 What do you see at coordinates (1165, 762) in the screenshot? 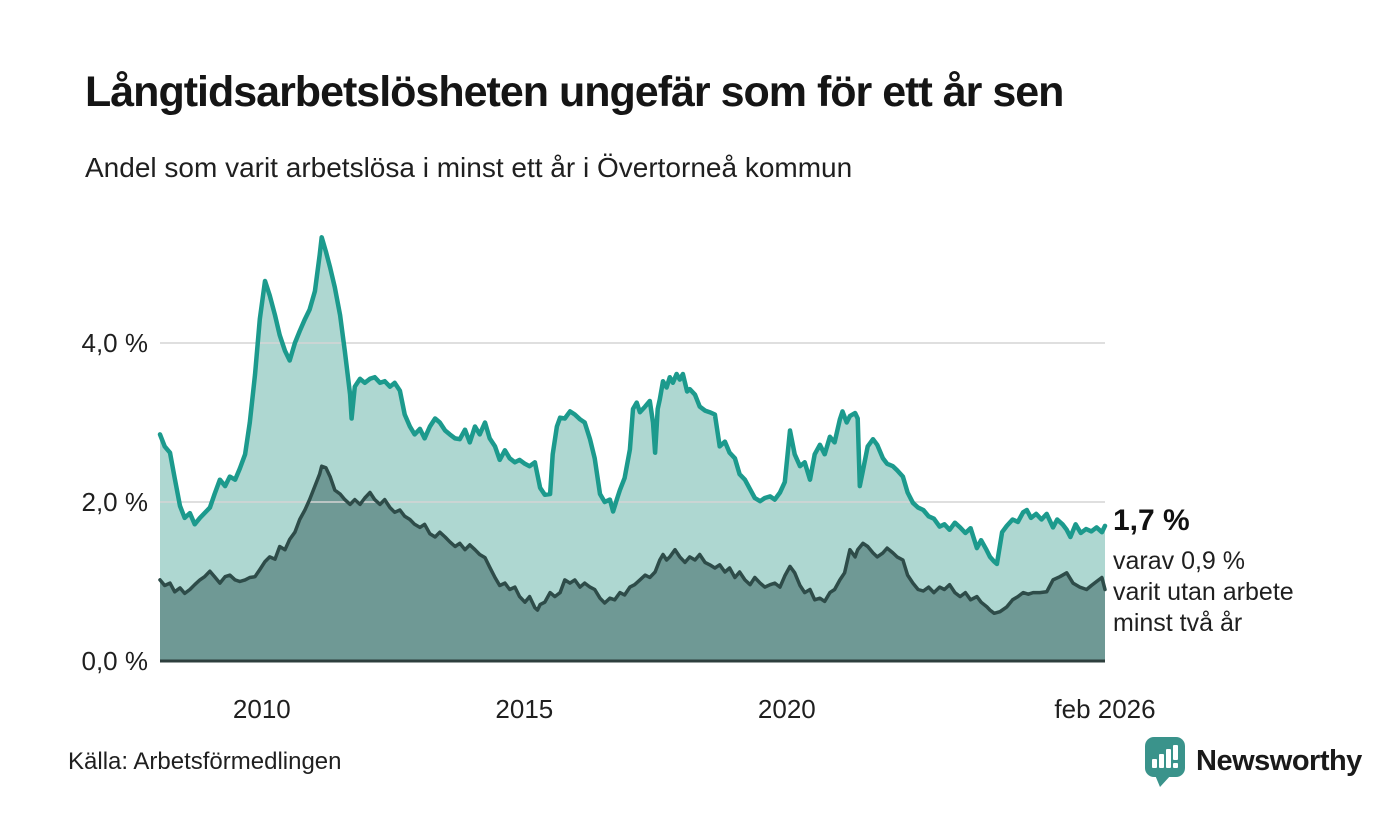
I see `newsworthy-pin-icon` at bounding box center [1165, 762].